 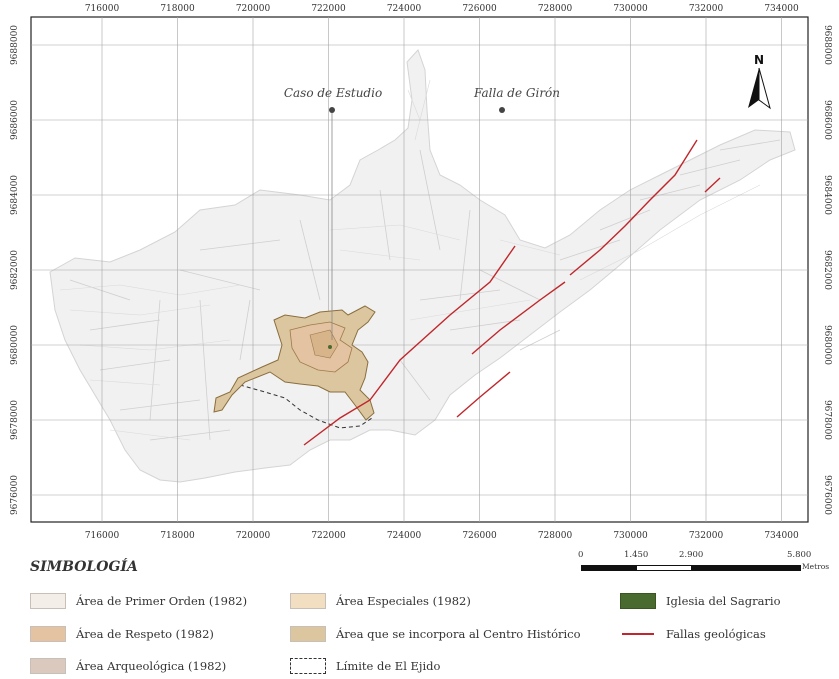 What do you see at coordinates (781, 9) in the screenshot?
I see `x-tick-label-top: 734000` at bounding box center [781, 9].